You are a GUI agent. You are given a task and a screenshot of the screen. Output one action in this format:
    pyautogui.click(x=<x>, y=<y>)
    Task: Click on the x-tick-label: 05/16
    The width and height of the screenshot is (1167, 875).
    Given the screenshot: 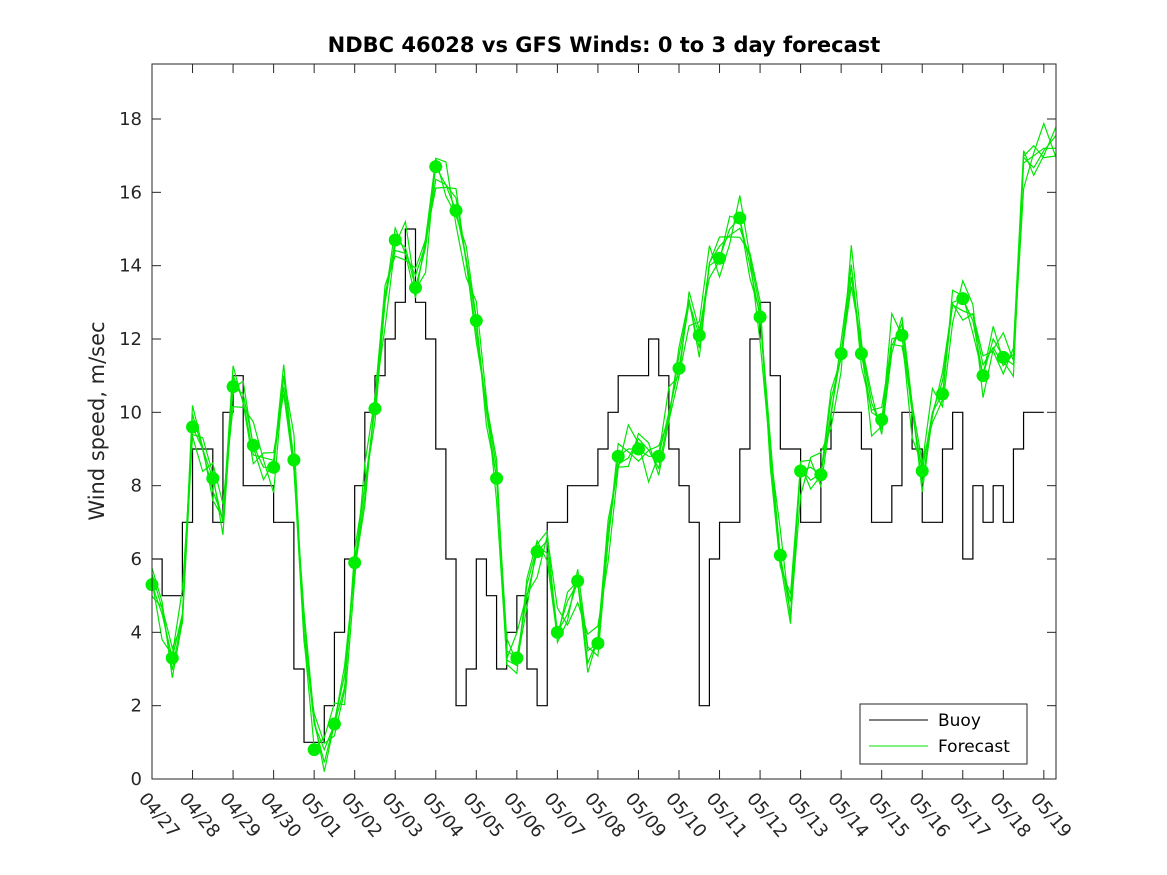 What is the action you would take?
    pyautogui.click(x=928, y=815)
    